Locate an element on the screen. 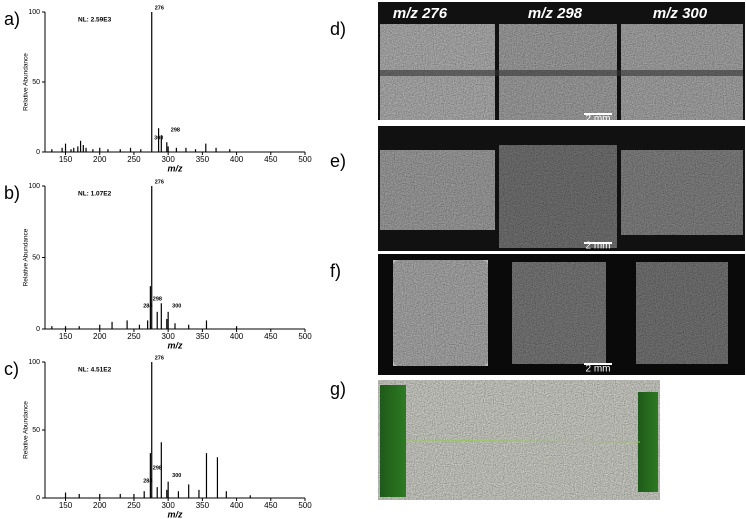  panel-label: c) is located at coordinates (11, 369).